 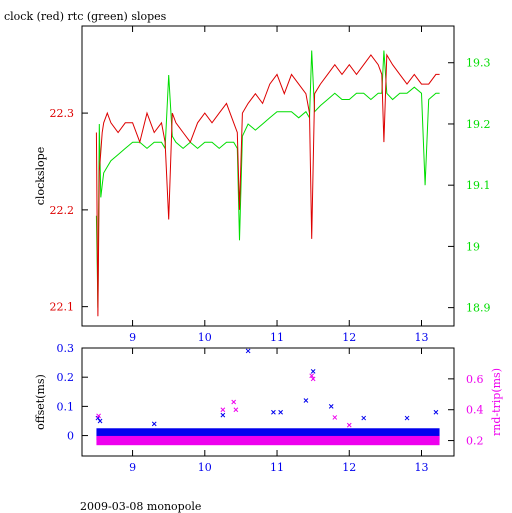 I want to click on slope-chart-x-tick-label: 13, so click(x=421, y=337).